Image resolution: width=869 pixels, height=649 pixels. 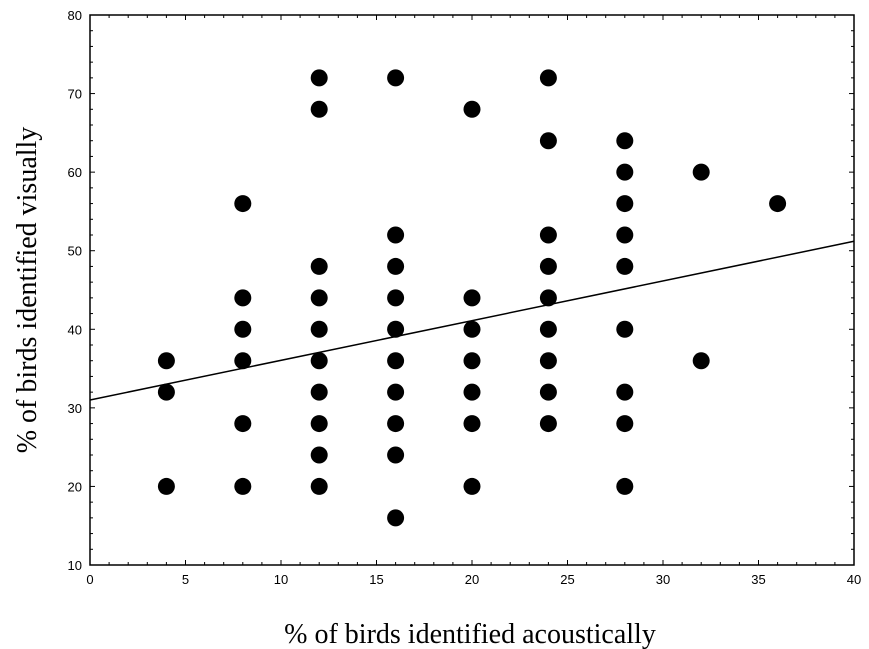 What do you see at coordinates (75, 329) in the screenshot?
I see `y-tick-label: 40` at bounding box center [75, 329].